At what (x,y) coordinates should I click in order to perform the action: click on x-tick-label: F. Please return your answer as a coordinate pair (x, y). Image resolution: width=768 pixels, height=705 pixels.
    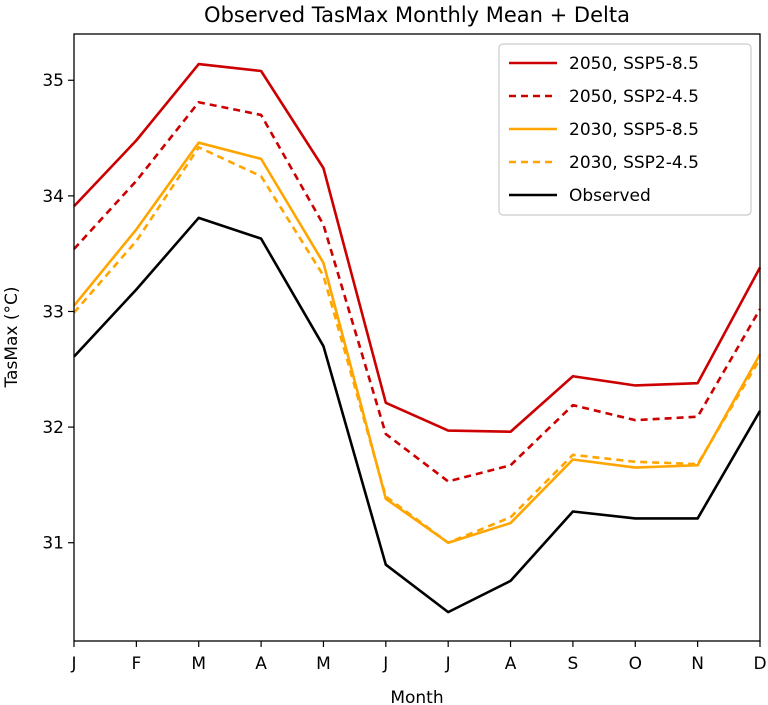
    Looking at the image, I should click on (136, 664).